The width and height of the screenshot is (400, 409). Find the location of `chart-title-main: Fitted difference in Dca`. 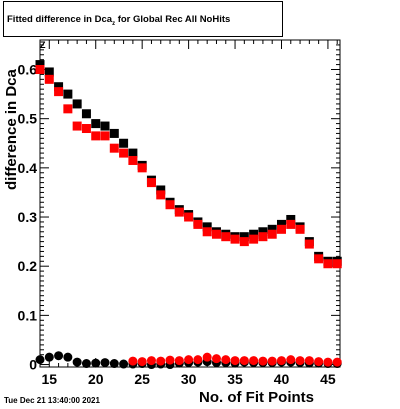

chart-title-main: Fitted difference in Dca is located at coordinates (60, 19).